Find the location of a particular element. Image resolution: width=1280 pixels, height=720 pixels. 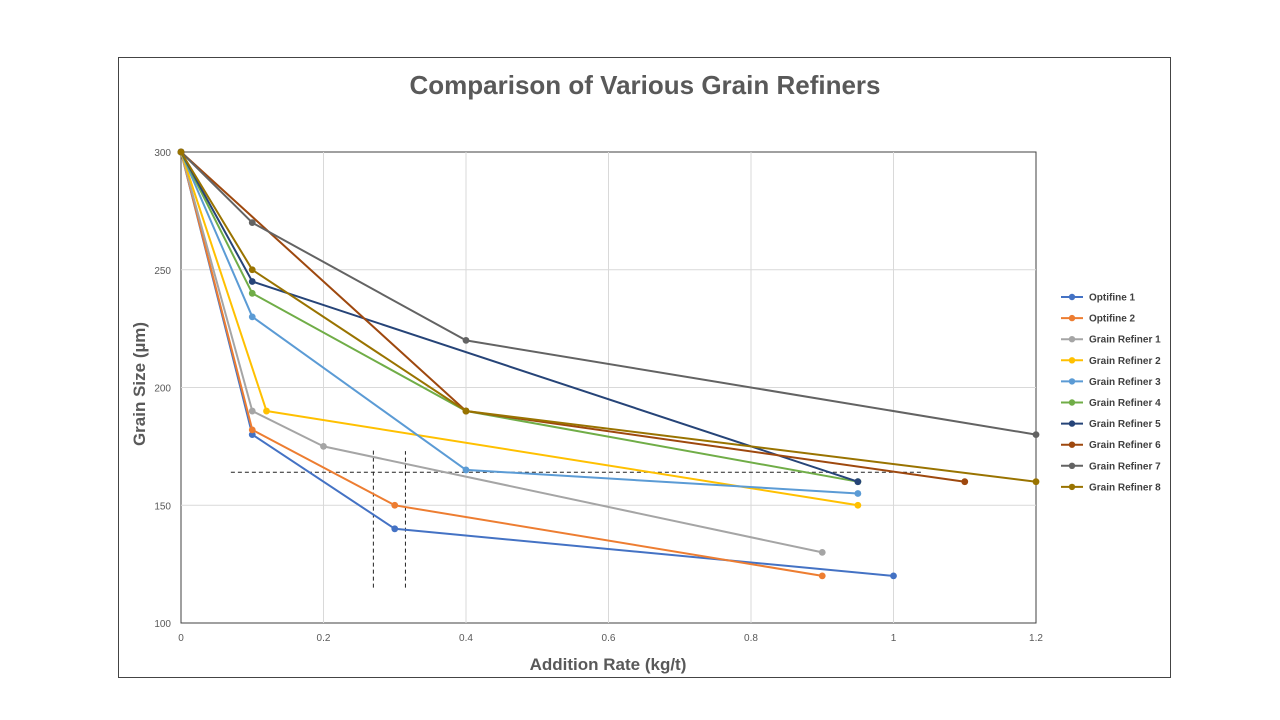

legend-item: Optifine 2 is located at coordinates (1098, 319).